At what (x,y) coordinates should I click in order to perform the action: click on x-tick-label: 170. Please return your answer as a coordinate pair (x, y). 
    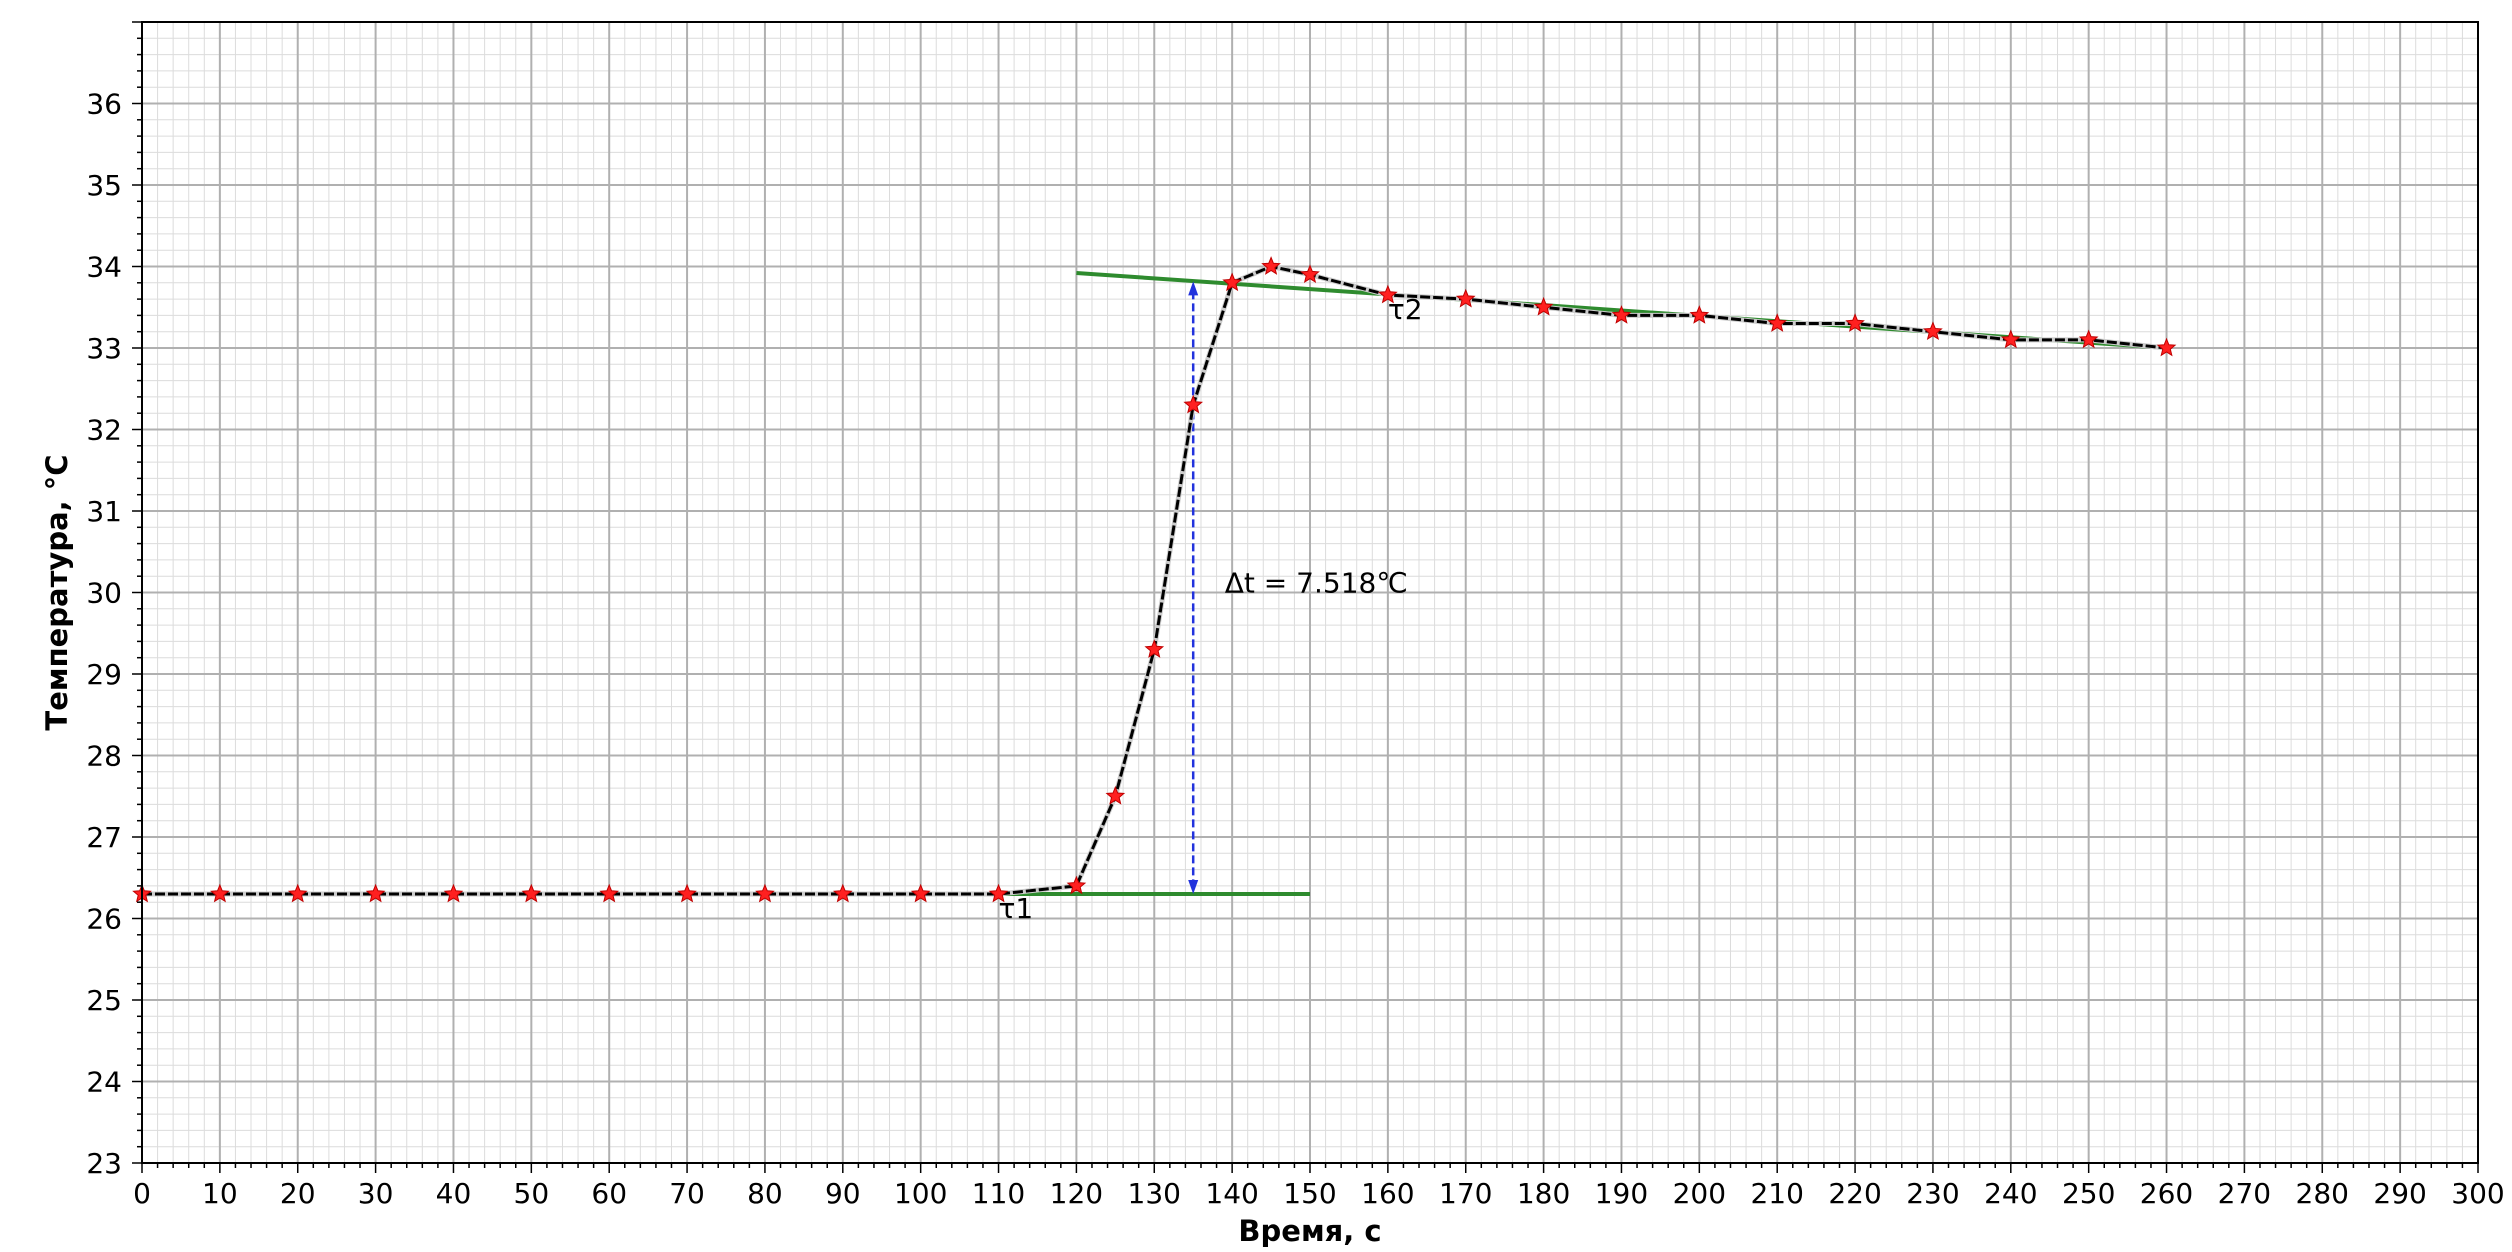
    Looking at the image, I should click on (1465, 1193).